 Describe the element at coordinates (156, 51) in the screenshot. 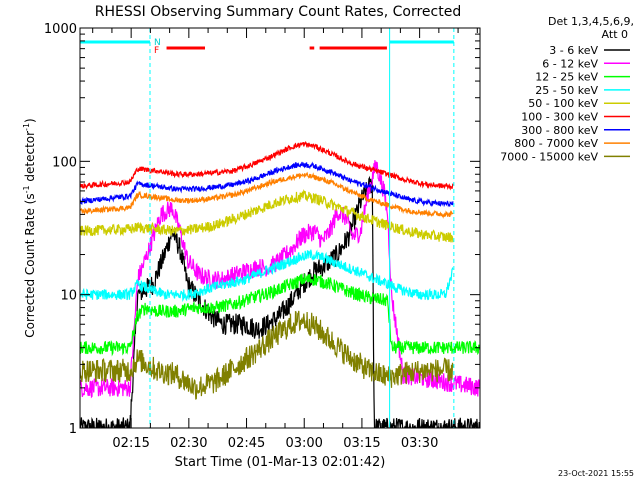

I see `flare-label: F` at that location.